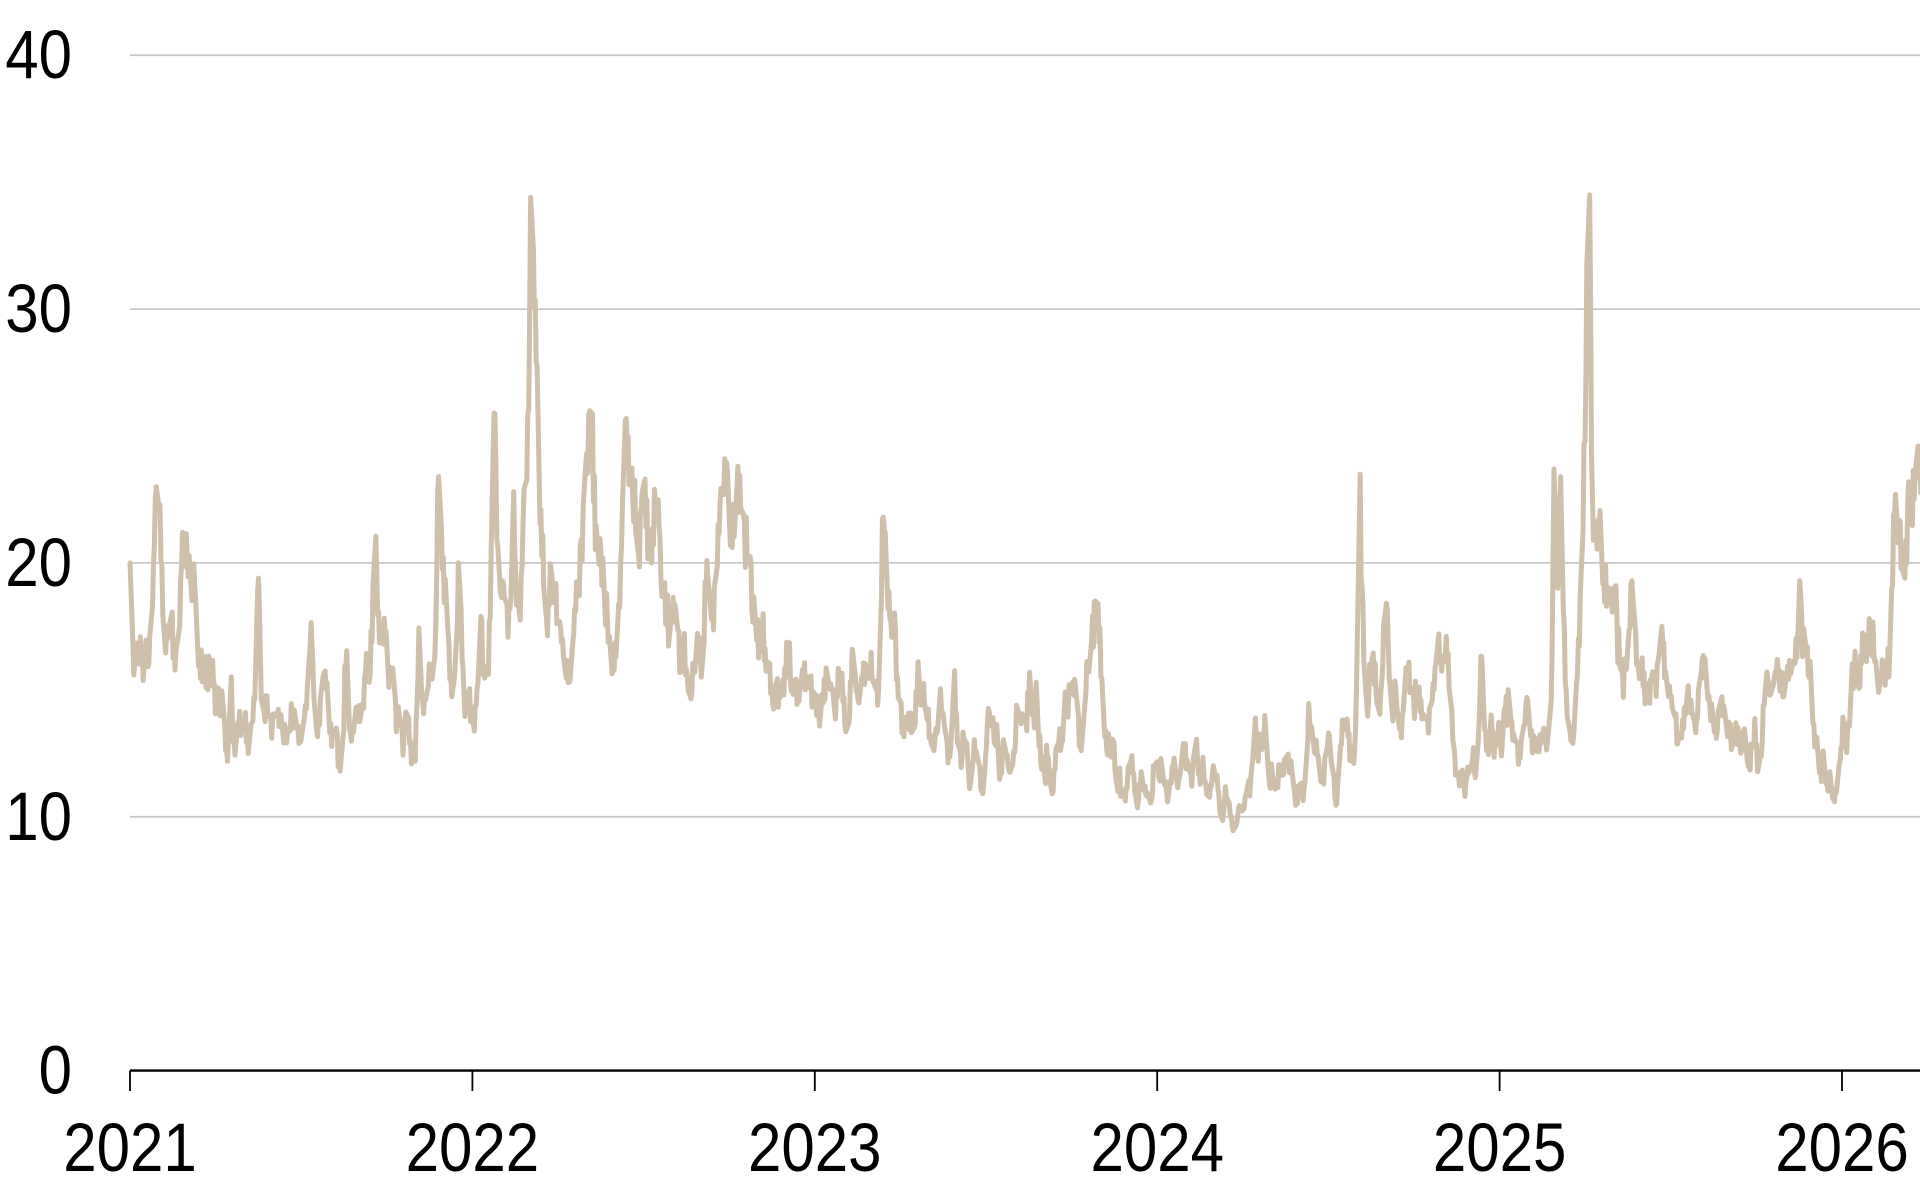 Image resolution: width=1920 pixels, height=1200 pixels. What do you see at coordinates (38, 54) in the screenshot?
I see `y-axis-label-40: 40` at bounding box center [38, 54].